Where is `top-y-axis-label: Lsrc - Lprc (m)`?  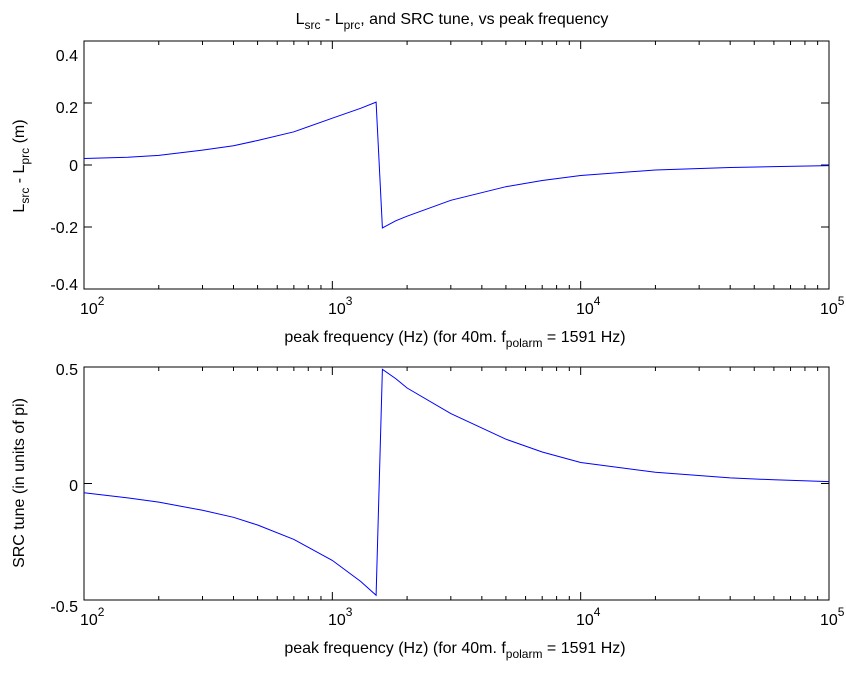 top-y-axis-label: Lsrc - Lprc (m) is located at coordinates (21, 165).